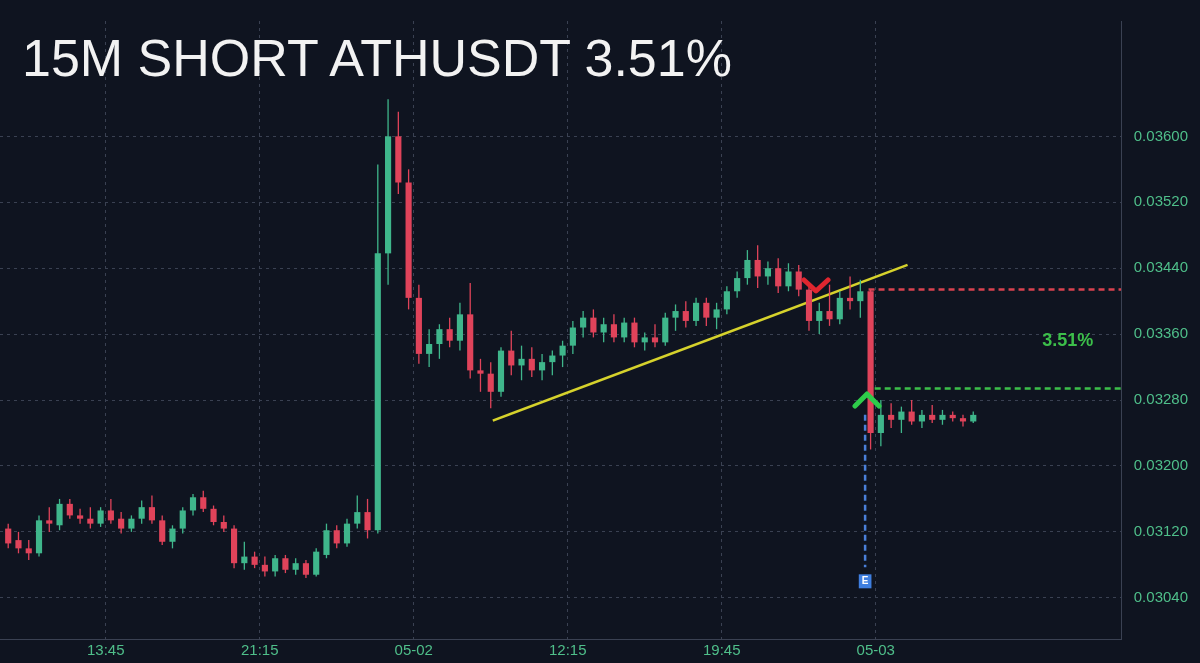  Describe the element at coordinates (1161, 267) in the screenshot. I see `y-tick-label: 0.03440` at that location.